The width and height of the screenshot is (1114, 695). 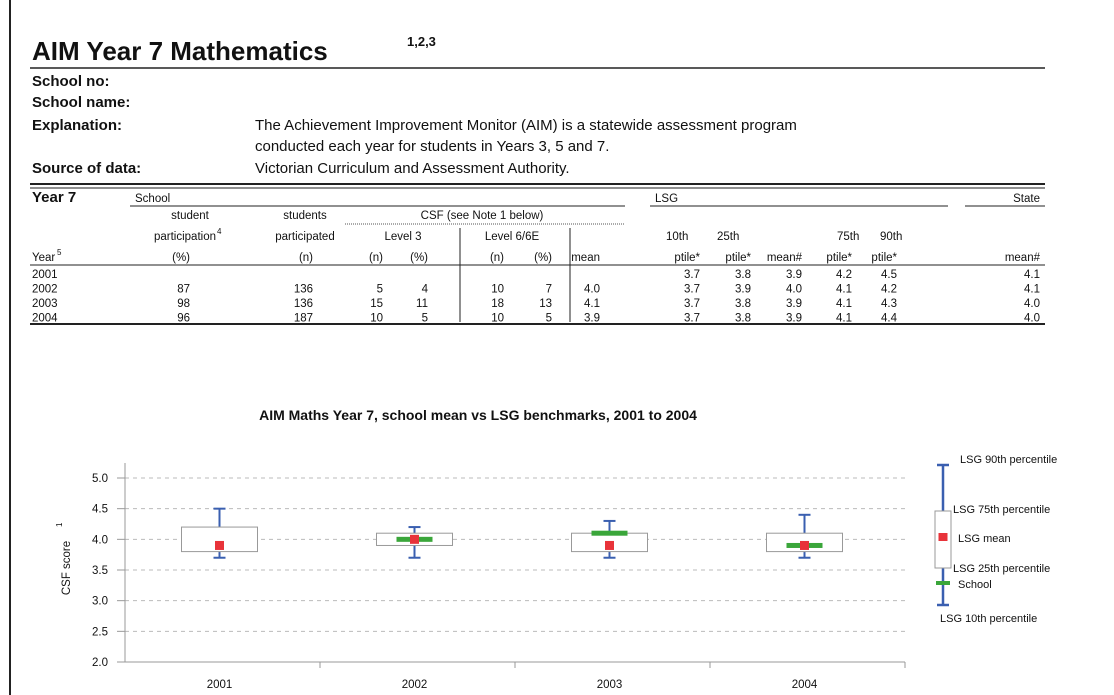 What do you see at coordinates (585, 258) in the screenshot?
I see `col-header: mean` at bounding box center [585, 258].